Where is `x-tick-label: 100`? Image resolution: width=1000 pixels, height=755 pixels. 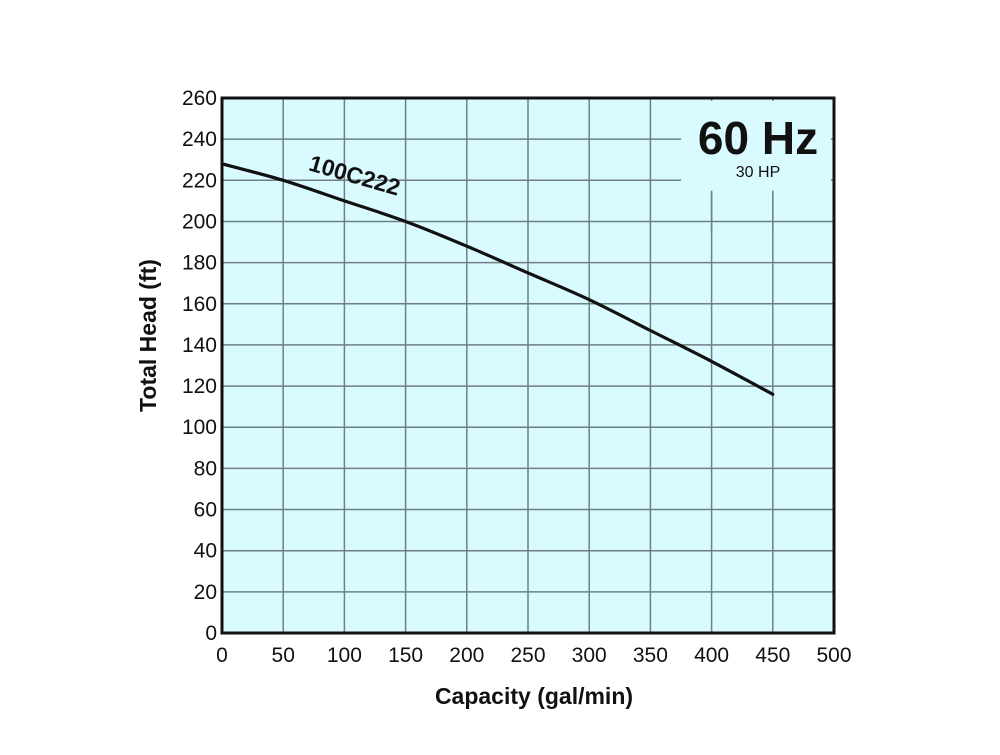
x-tick-label: 100 is located at coordinates (344, 655).